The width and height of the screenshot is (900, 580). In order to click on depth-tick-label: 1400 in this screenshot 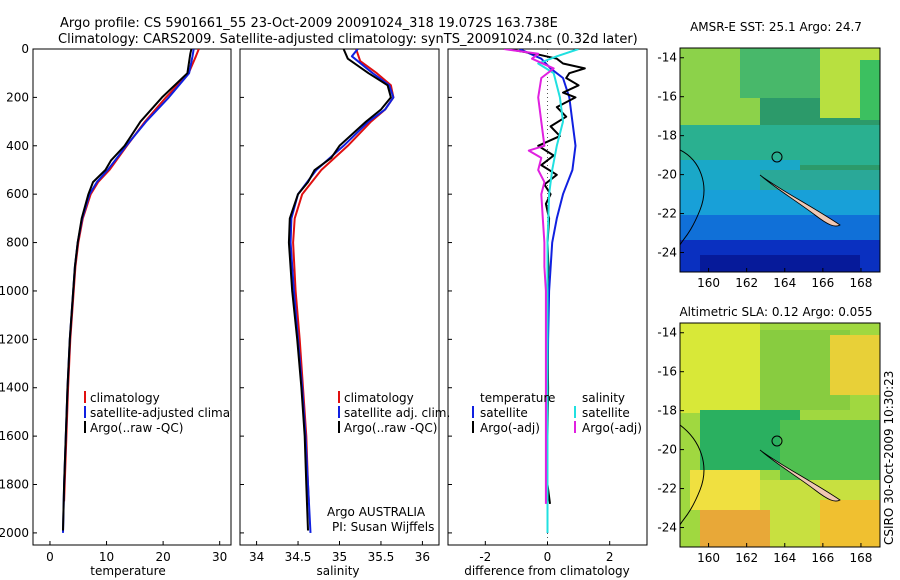, I will do `click(14, 388)`.